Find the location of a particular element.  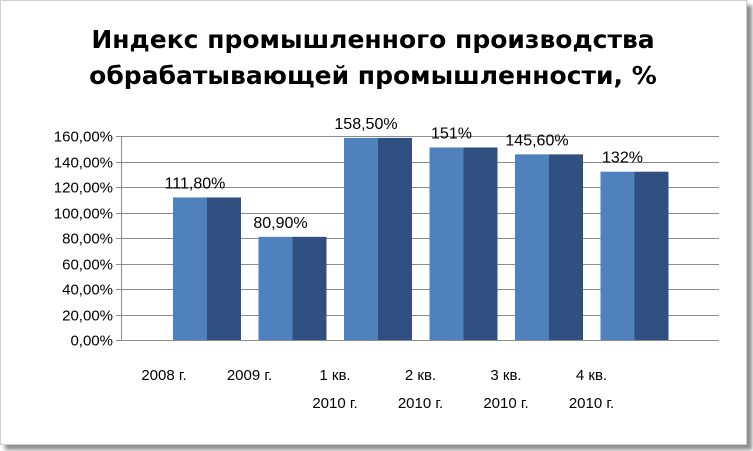

chart-title-line-2: обрабатывающей промышленности, % is located at coordinates (373, 75).